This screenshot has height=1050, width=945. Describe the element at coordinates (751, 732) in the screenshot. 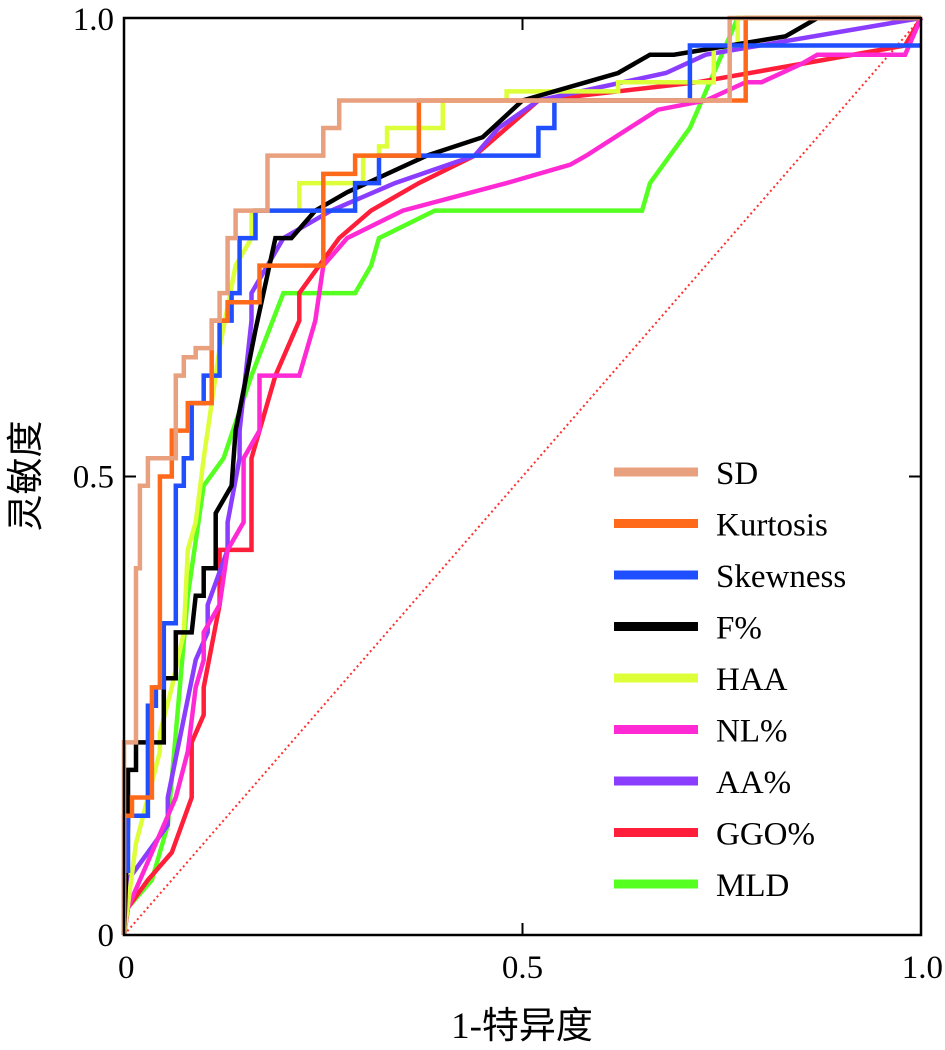

I see `legend-label: NL%` at that location.